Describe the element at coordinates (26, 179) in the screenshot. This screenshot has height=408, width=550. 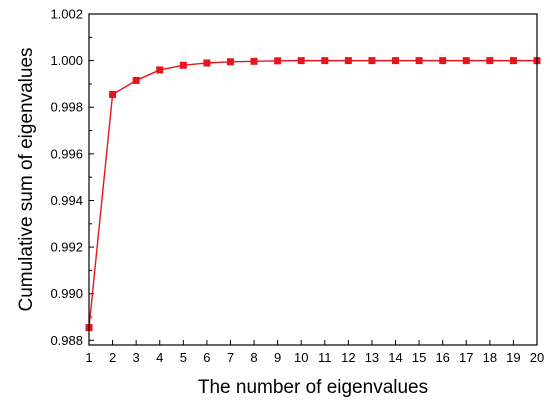
I see `y-axis-title: Cumulative sum of eigenvalues` at that location.